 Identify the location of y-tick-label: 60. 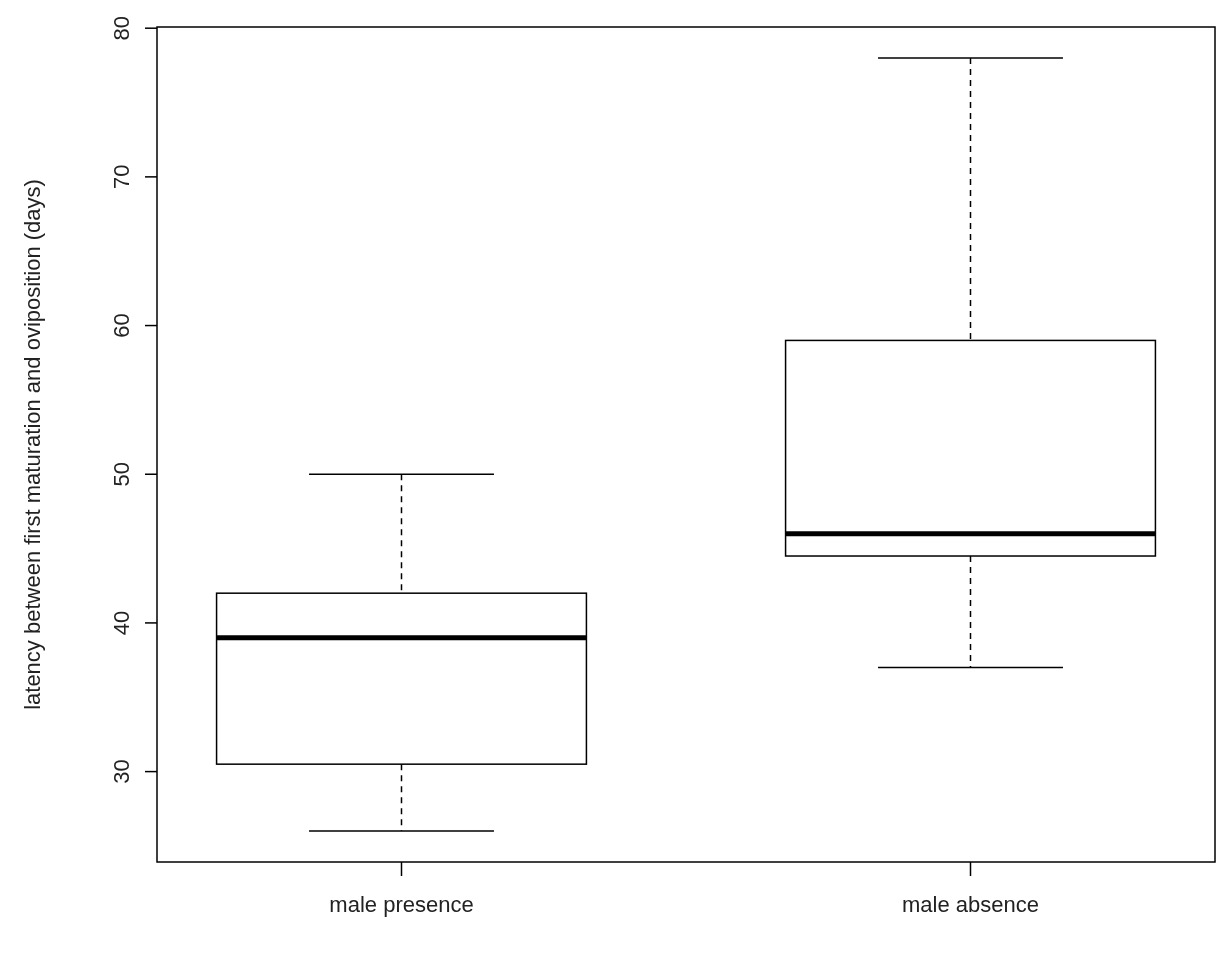
(121, 325).